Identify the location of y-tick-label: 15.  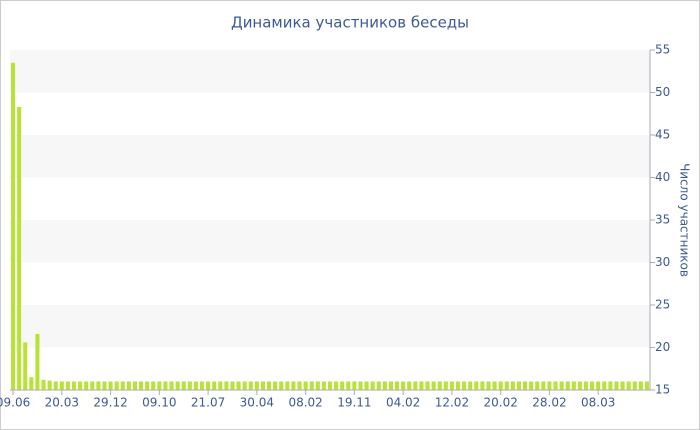
(662, 390).